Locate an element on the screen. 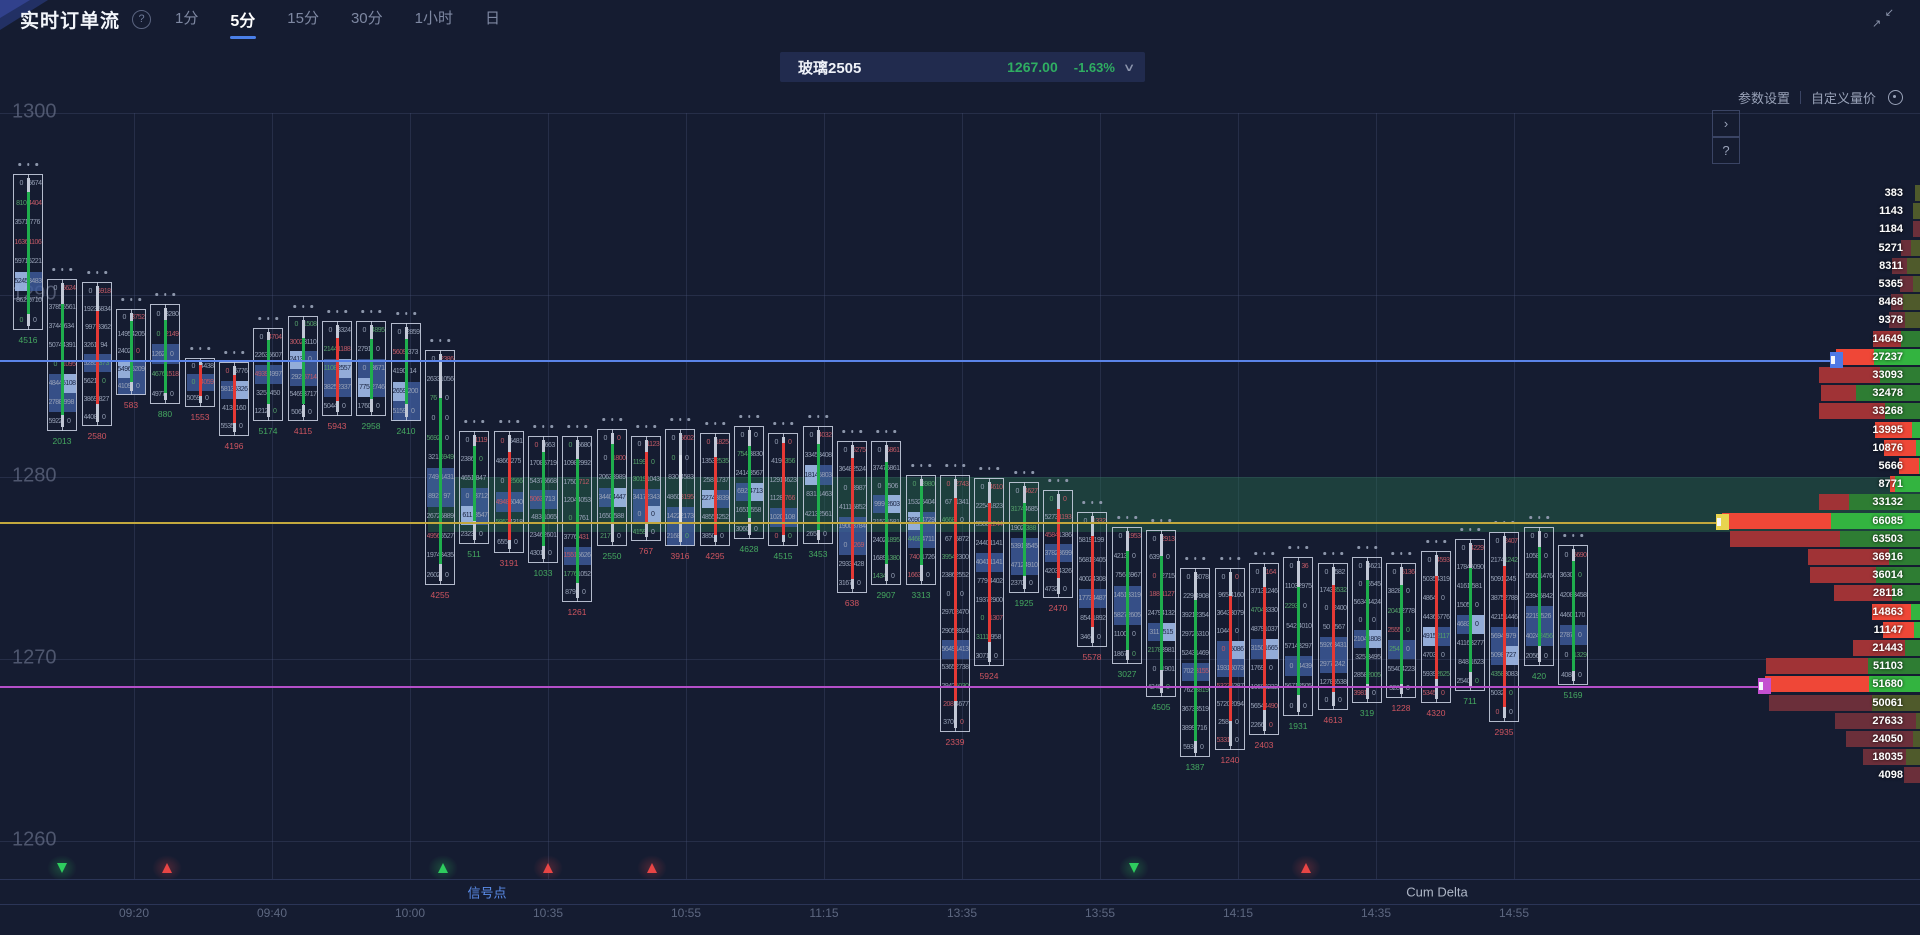  ask-volume-cell: 1825 is located at coordinates (722, 442).